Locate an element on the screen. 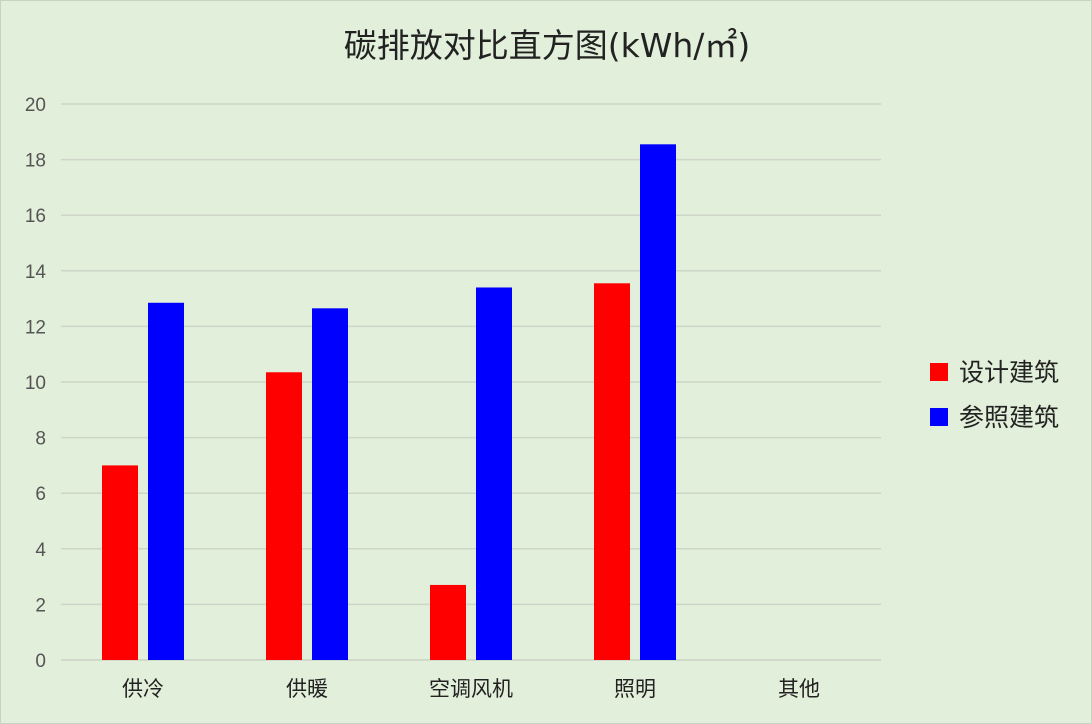  legend-swatch-design is located at coordinates (939, 372).